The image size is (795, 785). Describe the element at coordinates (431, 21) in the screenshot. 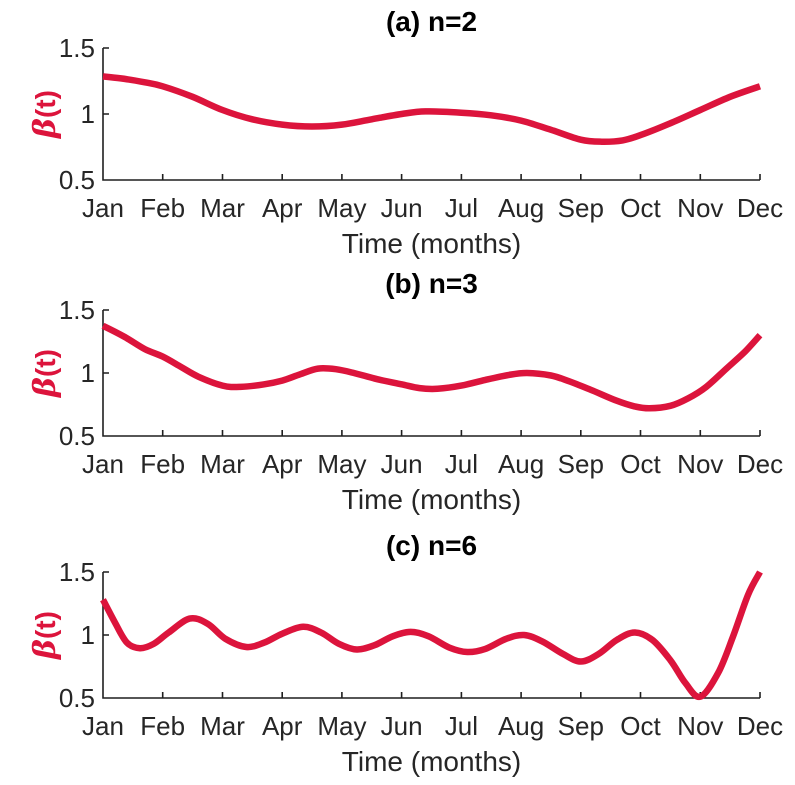

I see `subplot-a-title: (a) n=2` at that location.